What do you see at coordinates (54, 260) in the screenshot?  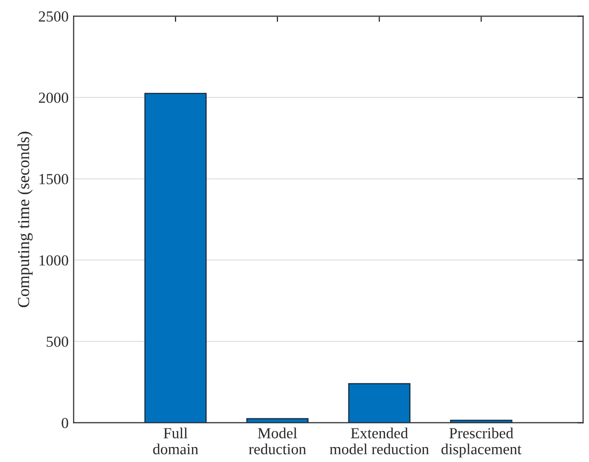 I see `y-tick-label: 1000` at bounding box center [54, 260].